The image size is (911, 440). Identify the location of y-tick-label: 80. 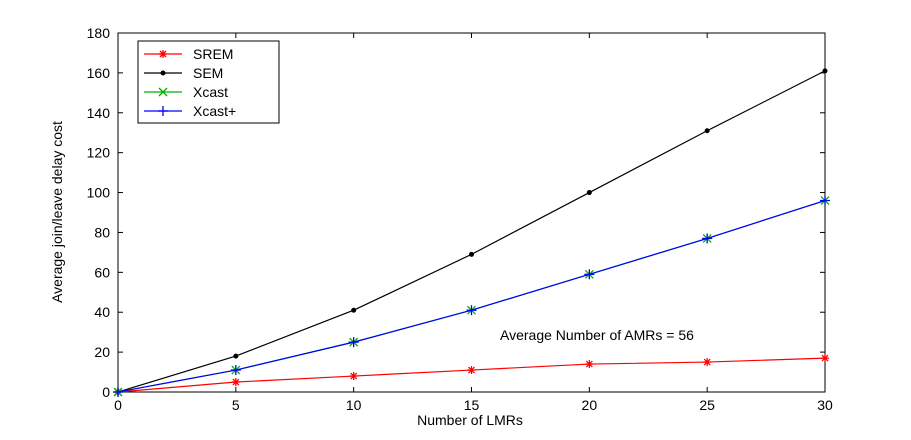
(102, 232).